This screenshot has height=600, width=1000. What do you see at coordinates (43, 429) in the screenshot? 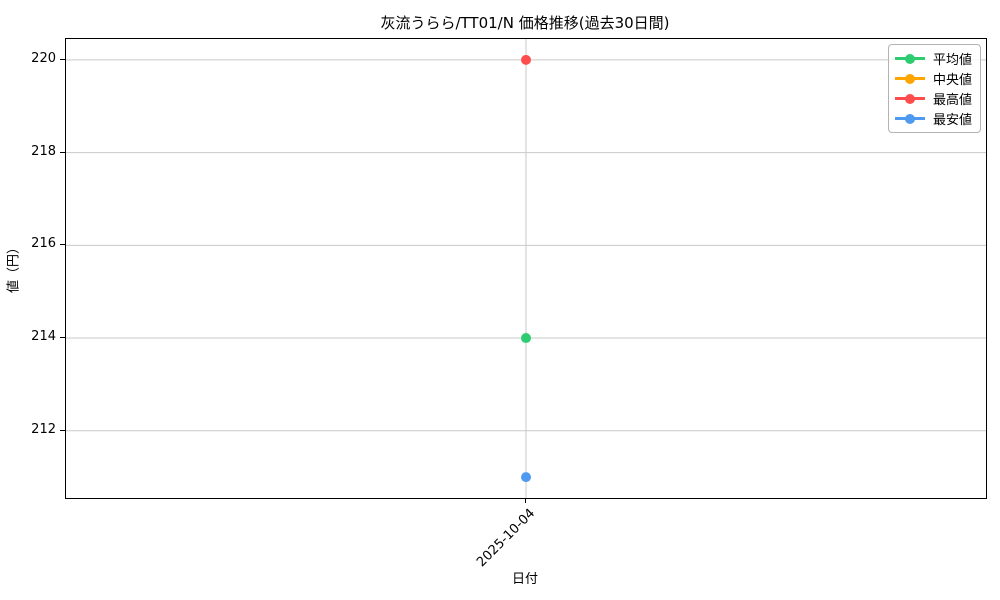
I see `y-tick-label: 212` at bounding box center [43, 429].